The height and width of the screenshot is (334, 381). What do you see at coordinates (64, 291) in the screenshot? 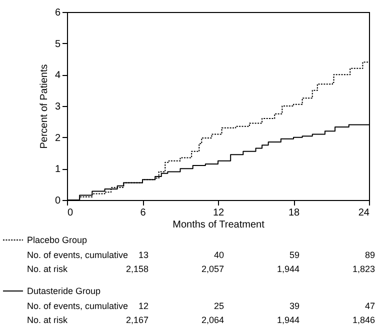
I see `legend-label: Dutasteride Group` at bounding box center [64, 291].